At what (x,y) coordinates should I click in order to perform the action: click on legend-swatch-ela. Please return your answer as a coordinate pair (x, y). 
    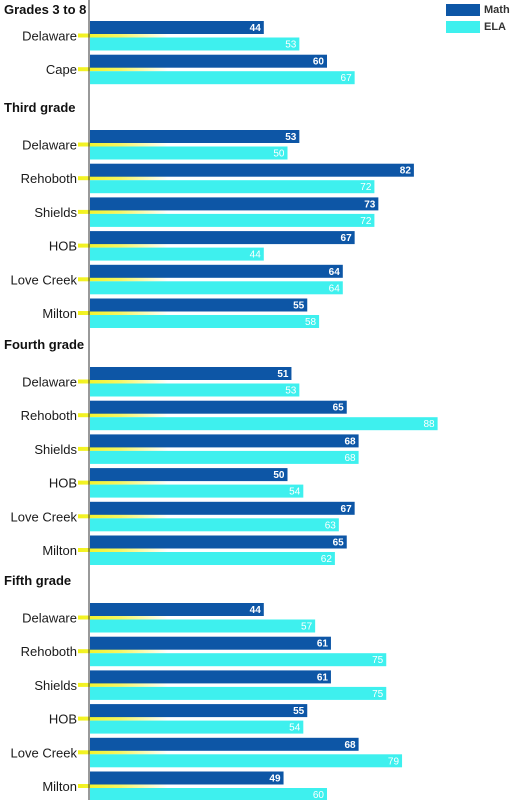
    Looking at the image, I should click on (463, 27).